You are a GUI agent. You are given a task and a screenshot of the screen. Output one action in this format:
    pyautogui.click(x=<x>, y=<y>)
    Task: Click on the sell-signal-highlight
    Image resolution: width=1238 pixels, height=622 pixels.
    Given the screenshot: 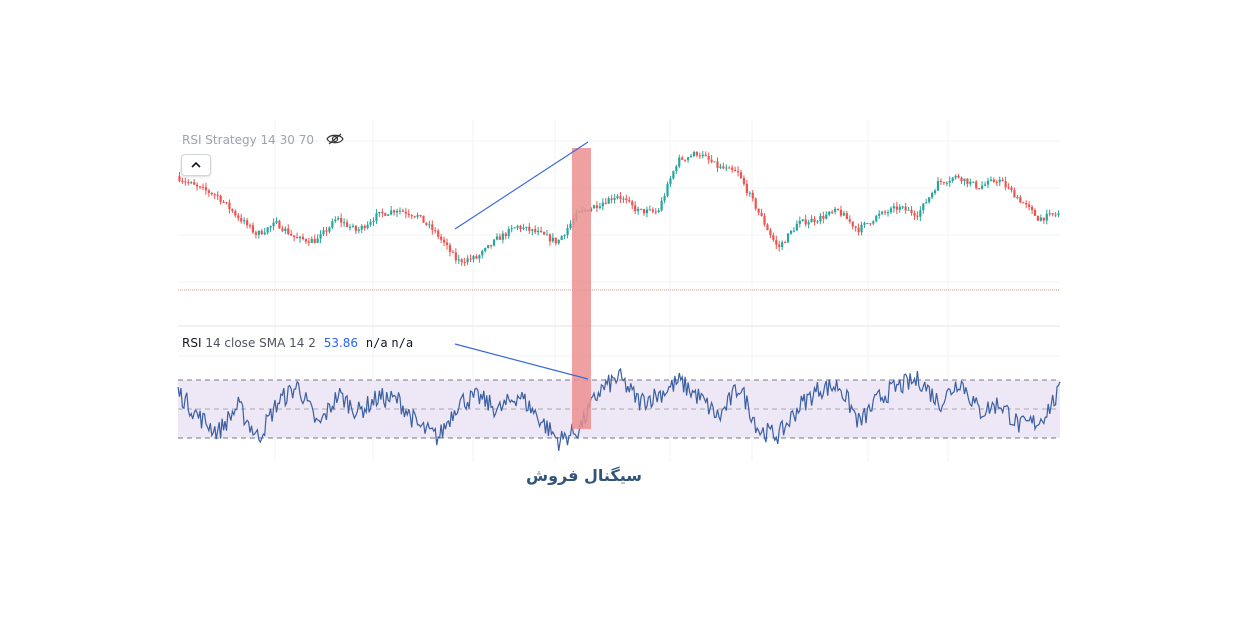 What is the action you would take?
    pyautogui.click(x=581, y=288)
    